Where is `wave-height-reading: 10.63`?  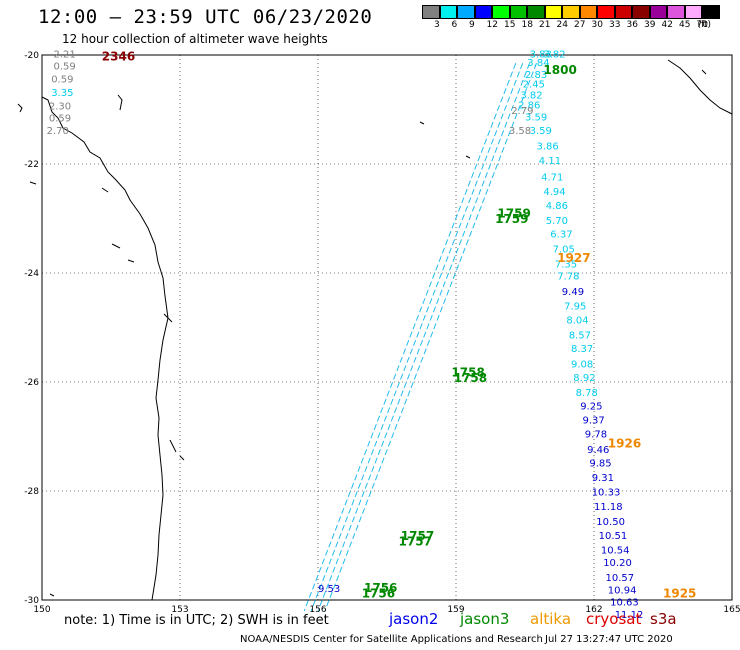
wave-height-reading: 10.63 is located at coordinates (624, 602).